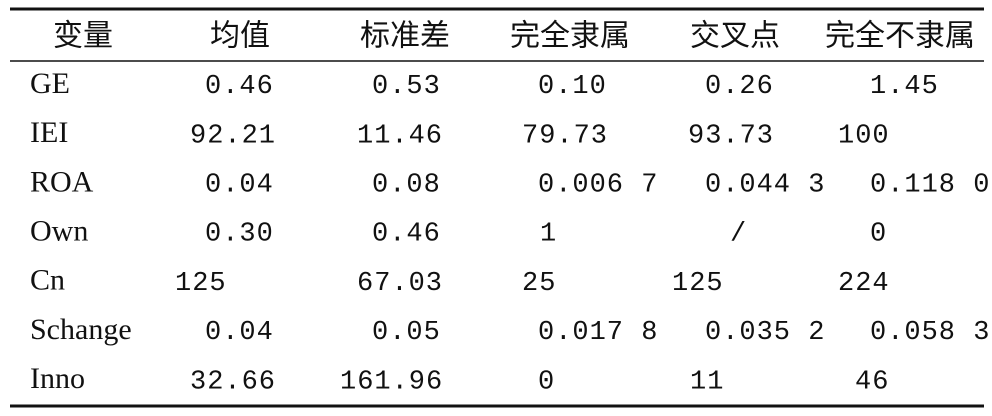 Image resolution: width=992 pixels, height=416 pixels. What do you see at coordinates (406, 186) in the screenshot?
I see `cell: 0.08` at bounding box center [406, 186].